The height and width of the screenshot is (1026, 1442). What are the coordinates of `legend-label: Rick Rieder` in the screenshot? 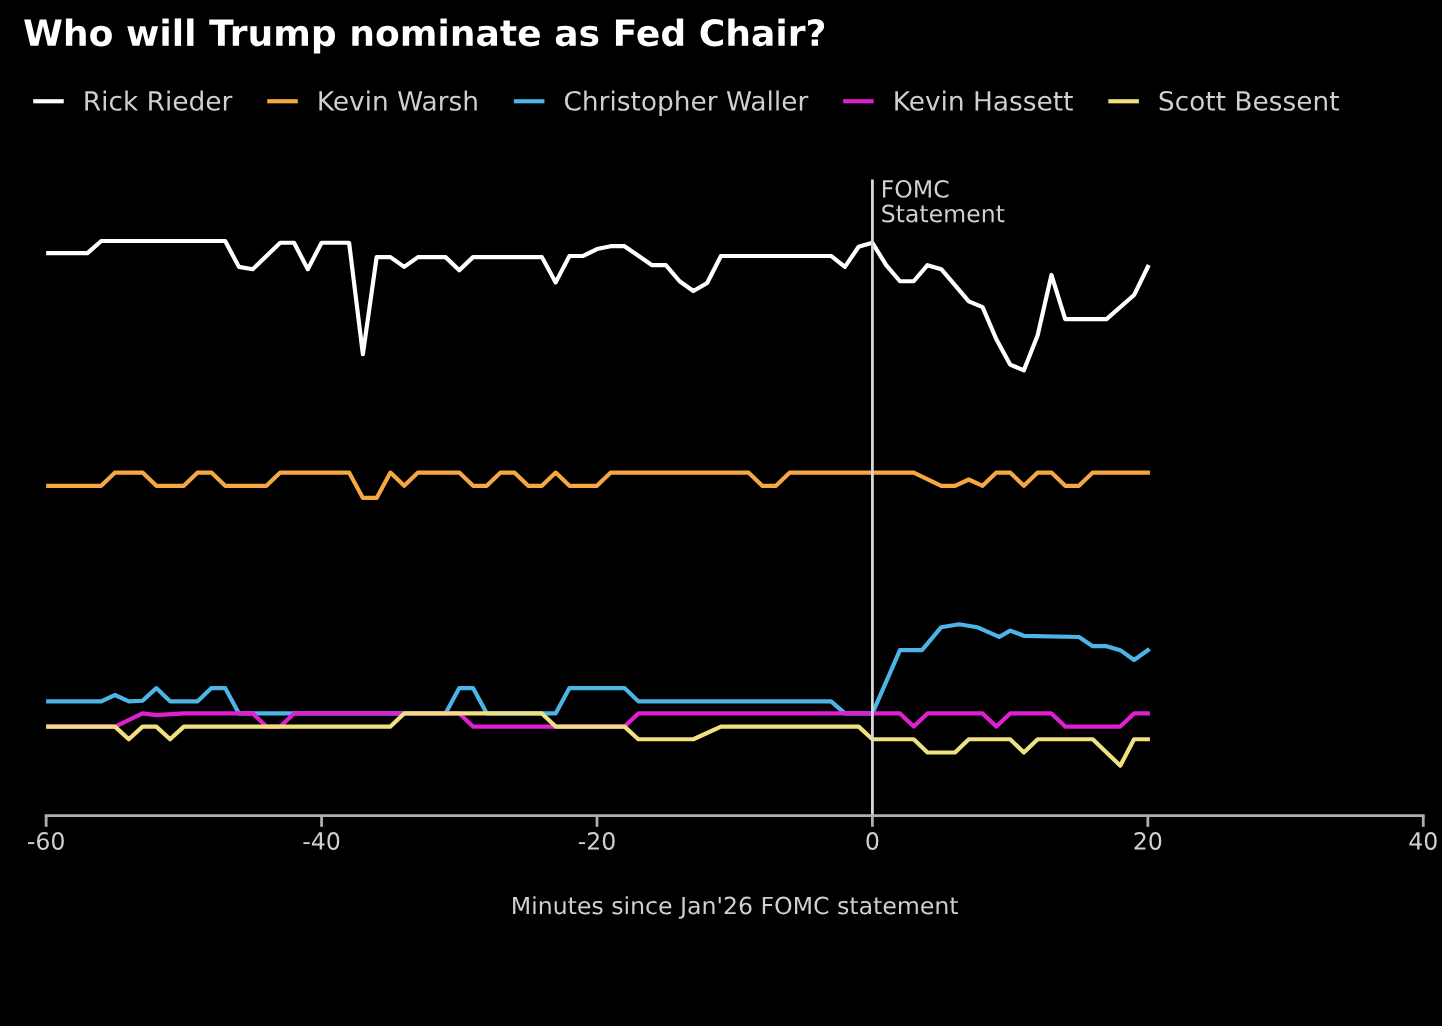 It's located at (159, 100).